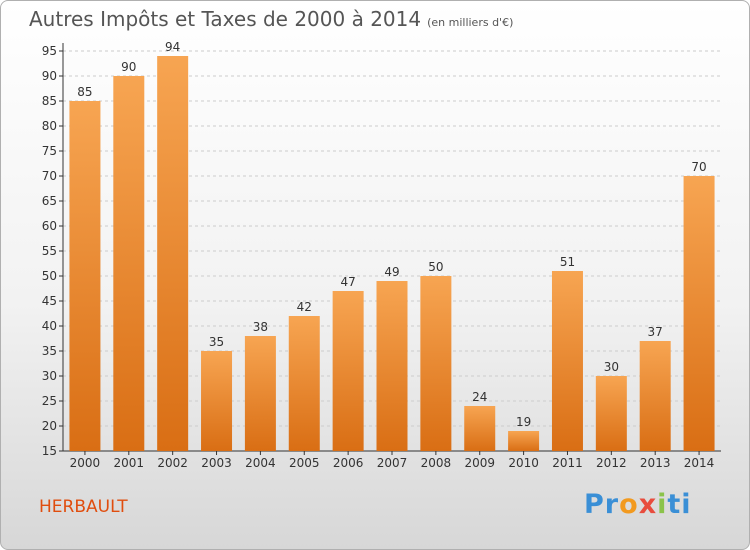 This screenshot has width=750, height=550. Describe the element at coordinates (567, 262) in the screenshot. I see `data-label: 51` at that location.